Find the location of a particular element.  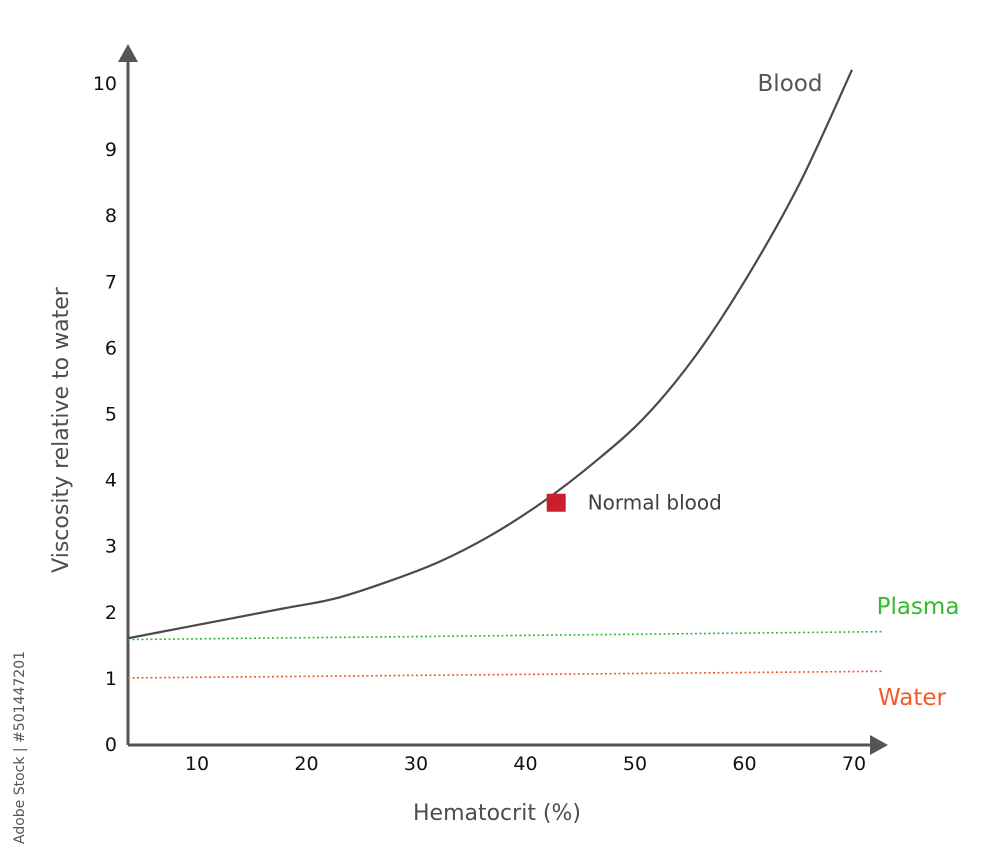

plasma-line is located at coordinates (506, 635).